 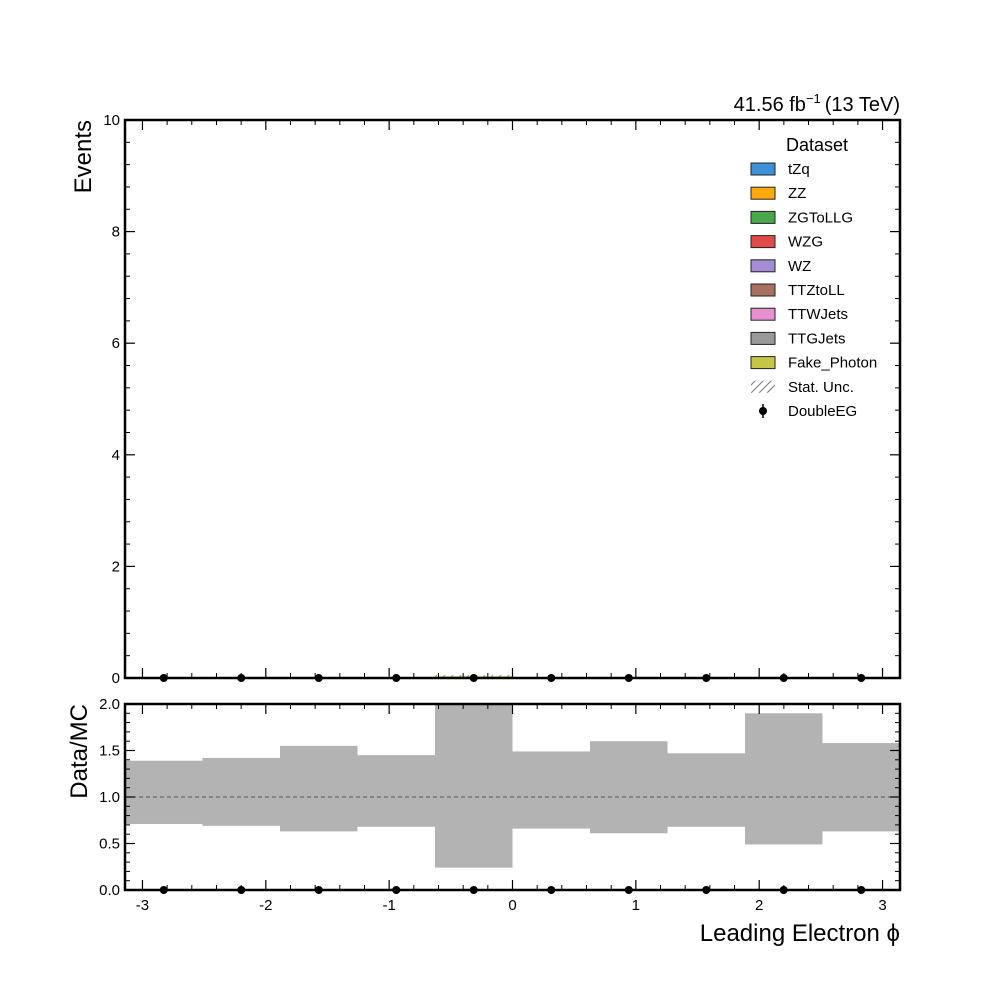 I want to click on y-tick-label: 0.0, so click(x=109, y=890).